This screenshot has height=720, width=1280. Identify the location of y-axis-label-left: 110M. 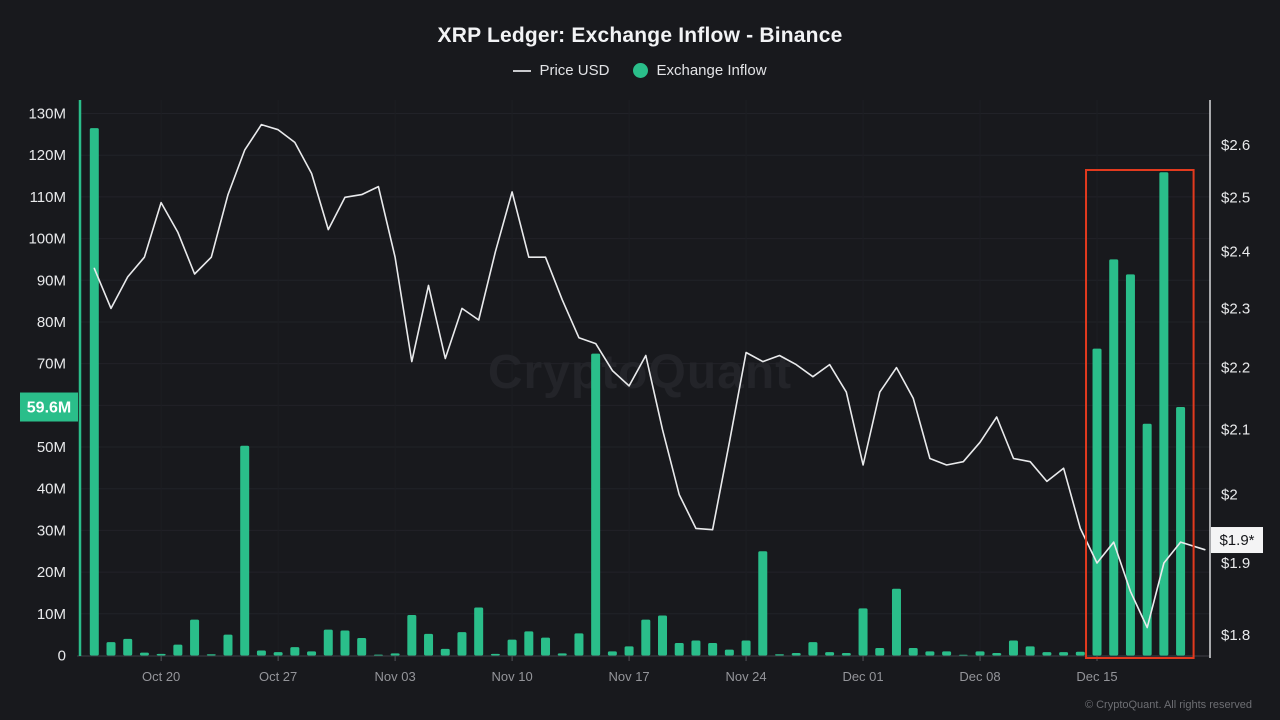
(48, 197).